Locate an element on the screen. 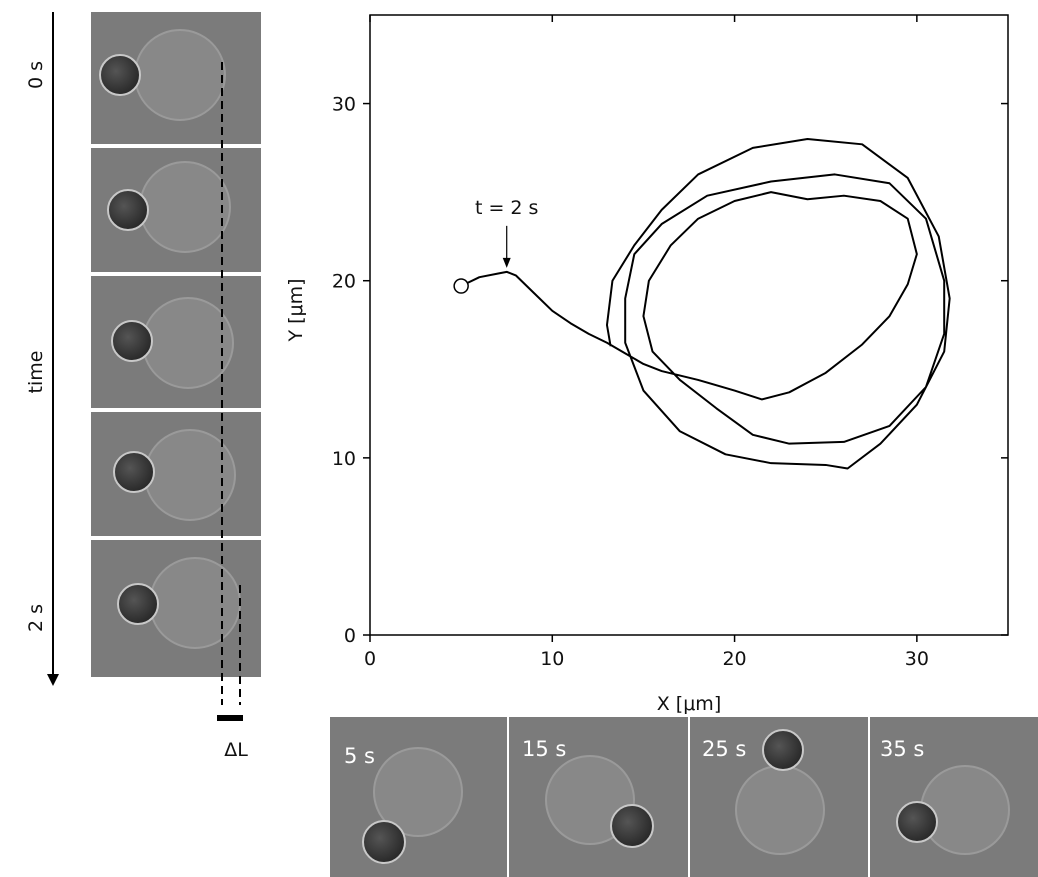 This screenshot has height=877, width=1038. frame-label: 35 s is located at coordinates (902, 749).